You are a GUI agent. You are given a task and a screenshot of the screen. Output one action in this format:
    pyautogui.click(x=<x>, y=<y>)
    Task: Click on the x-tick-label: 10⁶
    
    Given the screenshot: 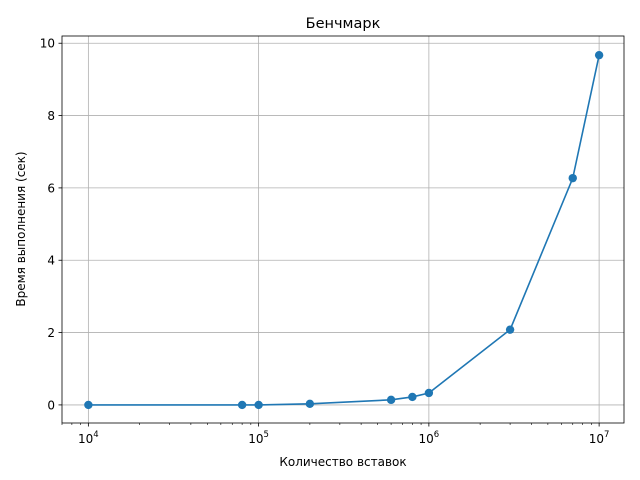 What is the action you would take?
    pyautogui.click(x=429, y=438)
    